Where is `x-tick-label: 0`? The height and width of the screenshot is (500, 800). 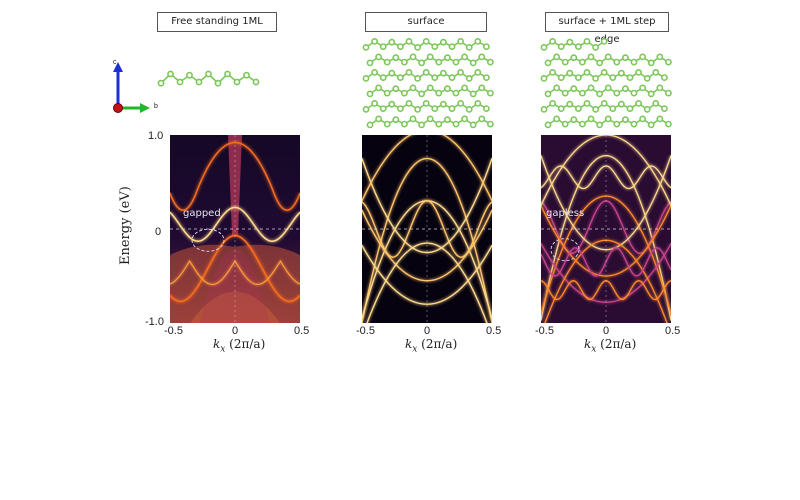 x-tick-label: 0 is located at coordinates (427, 331).